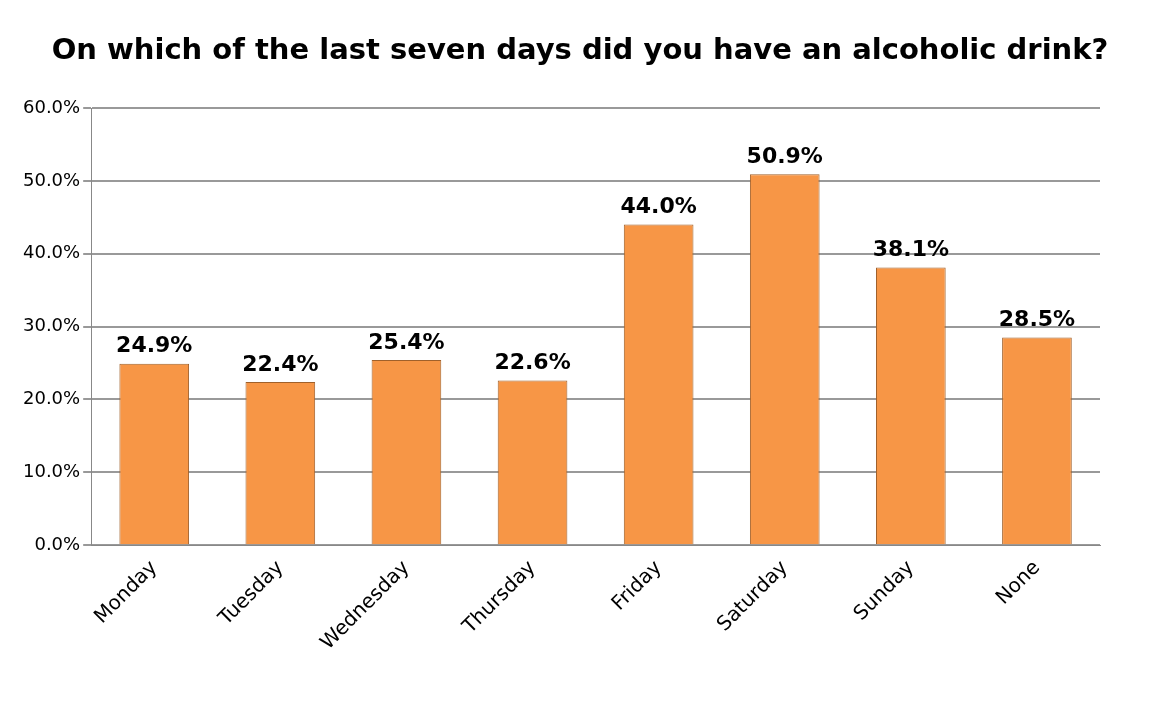  What do you see at coordinates (784, 156) in the screenshot?
I see `data-label: 50.9%` at bounding box center [784, 156].